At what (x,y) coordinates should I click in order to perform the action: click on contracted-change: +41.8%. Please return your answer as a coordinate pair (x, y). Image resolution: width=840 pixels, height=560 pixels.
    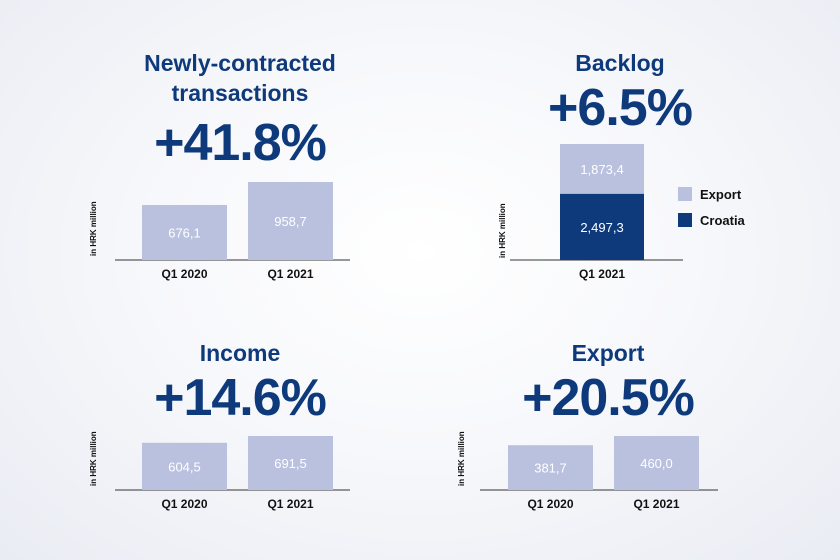
    Looking at the image, I should click on (240, 143).